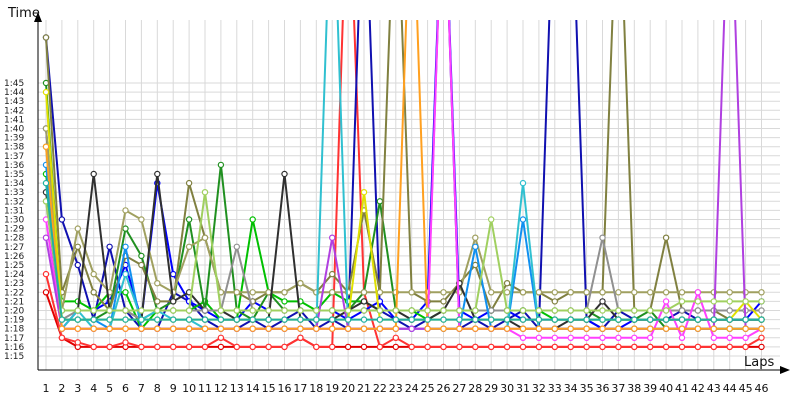 Image resolution: width=800 pixels, height=400 pixels. Describe the element at coordinates (14, 339) in the screenshot. I see `y-tick-label: 1:17` at that location.